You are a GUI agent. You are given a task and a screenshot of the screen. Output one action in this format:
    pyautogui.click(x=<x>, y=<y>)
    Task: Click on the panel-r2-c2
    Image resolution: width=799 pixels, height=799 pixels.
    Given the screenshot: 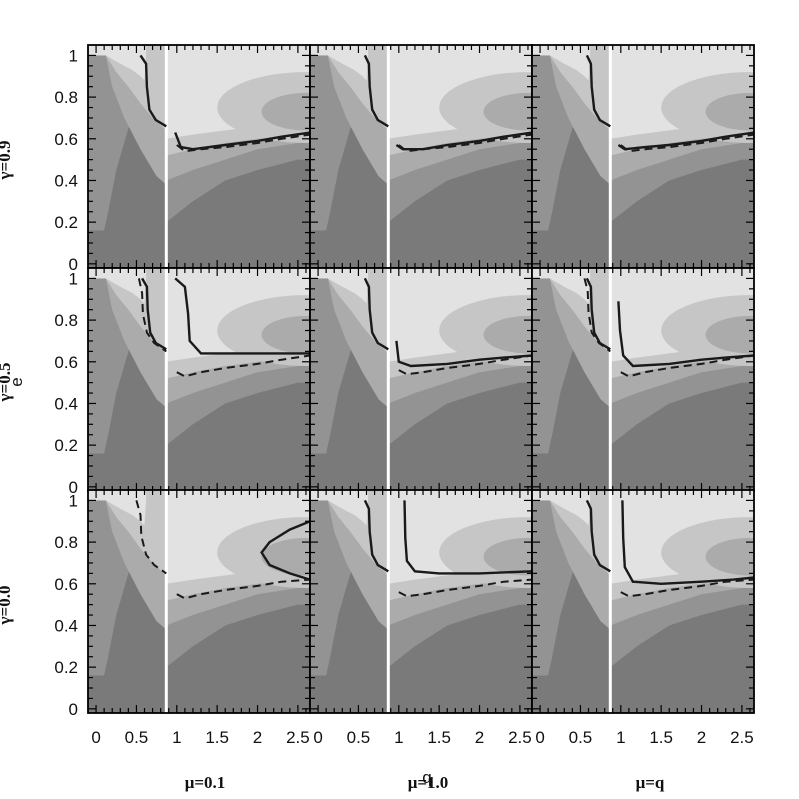 What is the action you would take?
    pyautogui.click(x=643, y=601)
    